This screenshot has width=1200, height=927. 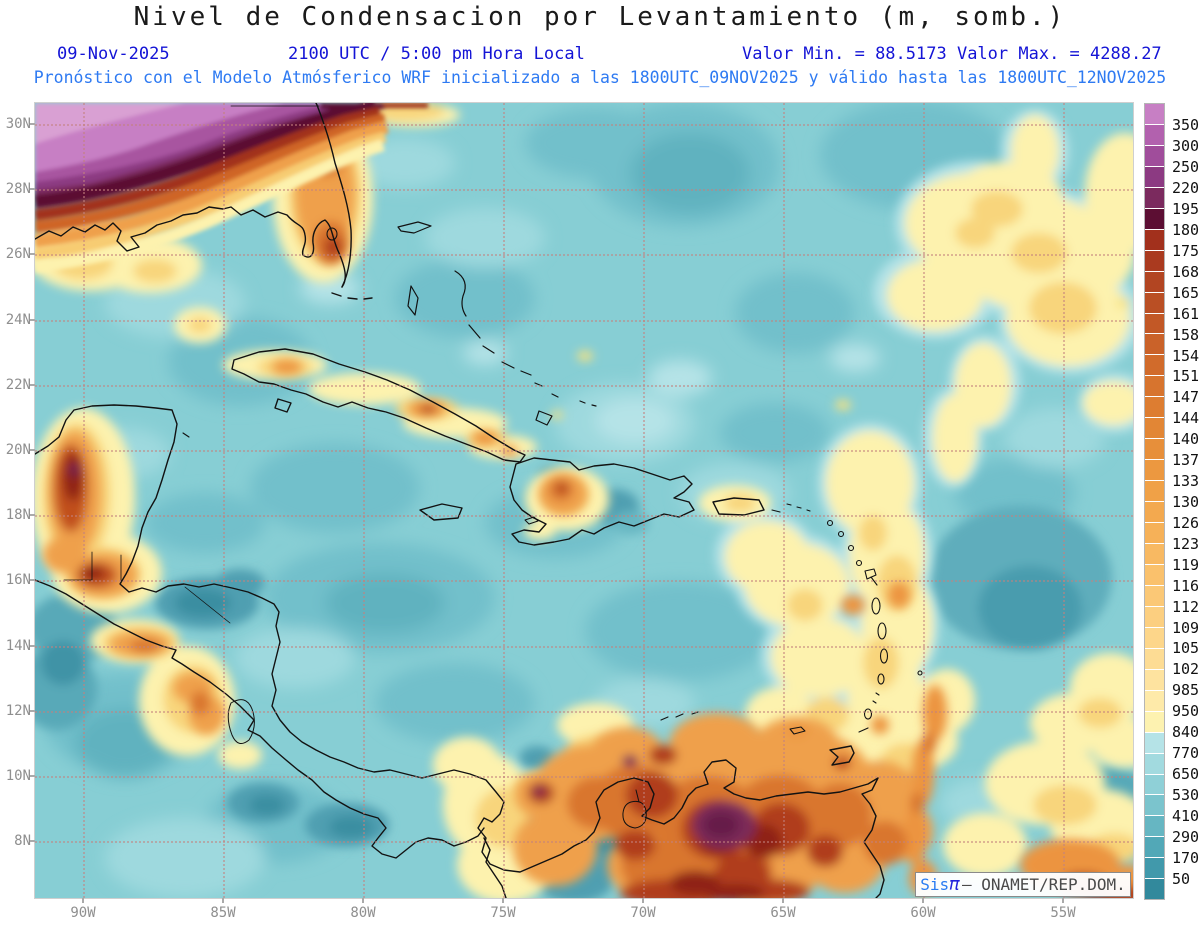 What do you see at coordinates (1186, 230) in the screenshot?
I see `colorbar-label: 1800` at bounding box center [1186, 230].